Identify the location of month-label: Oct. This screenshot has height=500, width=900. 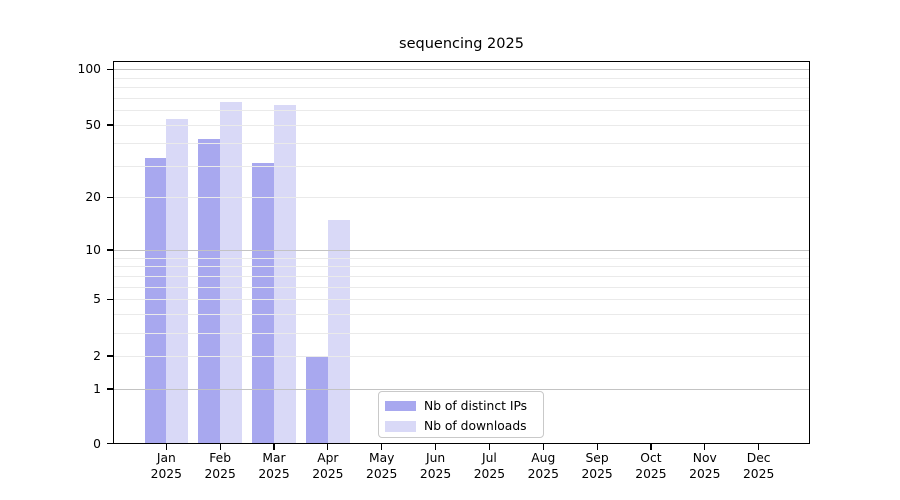
(651, 458).